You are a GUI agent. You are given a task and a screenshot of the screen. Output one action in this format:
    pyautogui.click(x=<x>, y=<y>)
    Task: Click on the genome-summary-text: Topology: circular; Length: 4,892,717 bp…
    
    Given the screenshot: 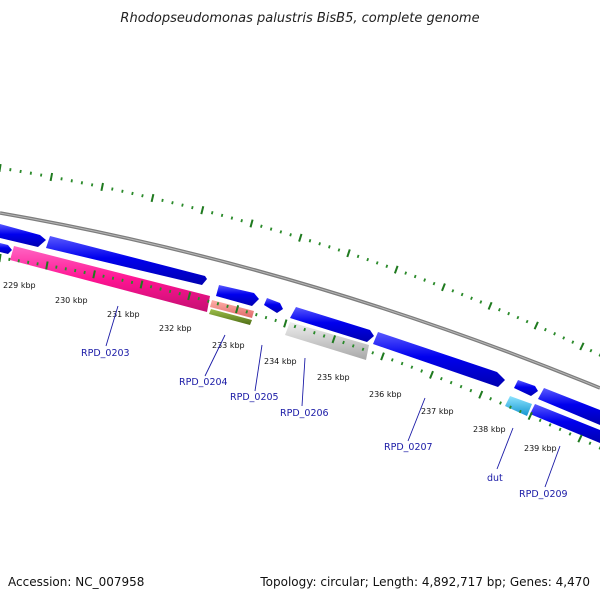 What is the action you would take?
    pyautogui.click(x=424, y=582)
    